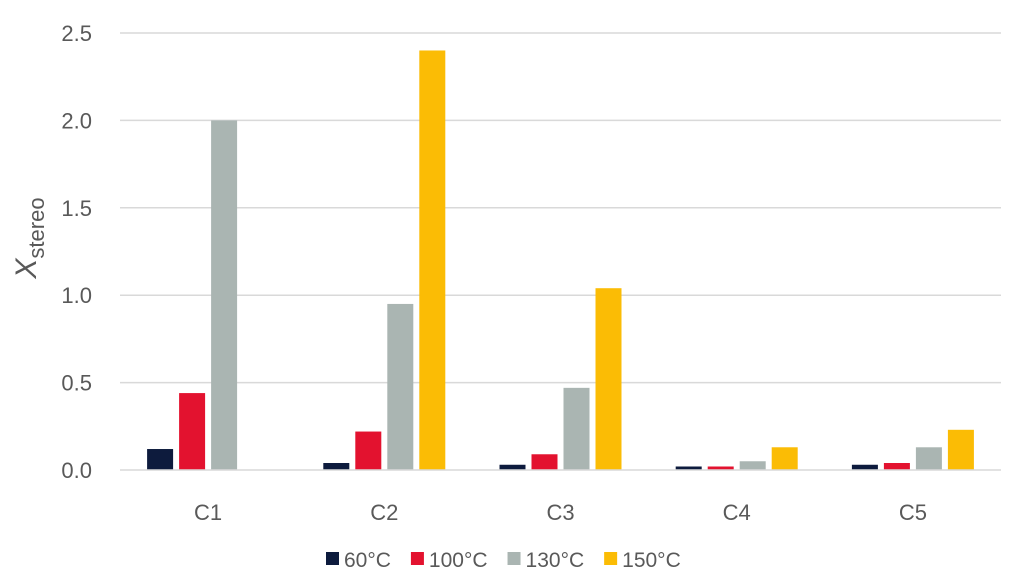 The height and width of the screenshot is (587, 1013). What do you see at coordinates (896, 466) in the screenshot?
I see `bar-c5-100c` at bounding box center [896, 466].